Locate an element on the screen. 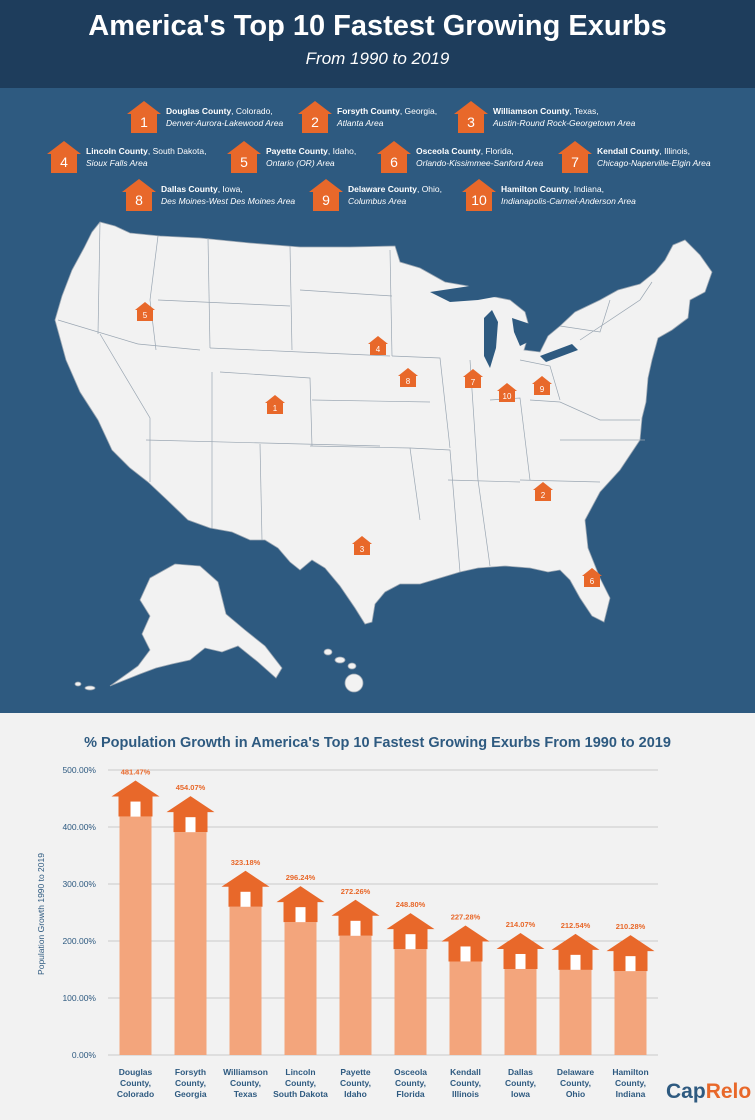 Image resolution: width=755 pixels, height=1120 pixels. house-icon: 7 is located at coordinates (575, 157).